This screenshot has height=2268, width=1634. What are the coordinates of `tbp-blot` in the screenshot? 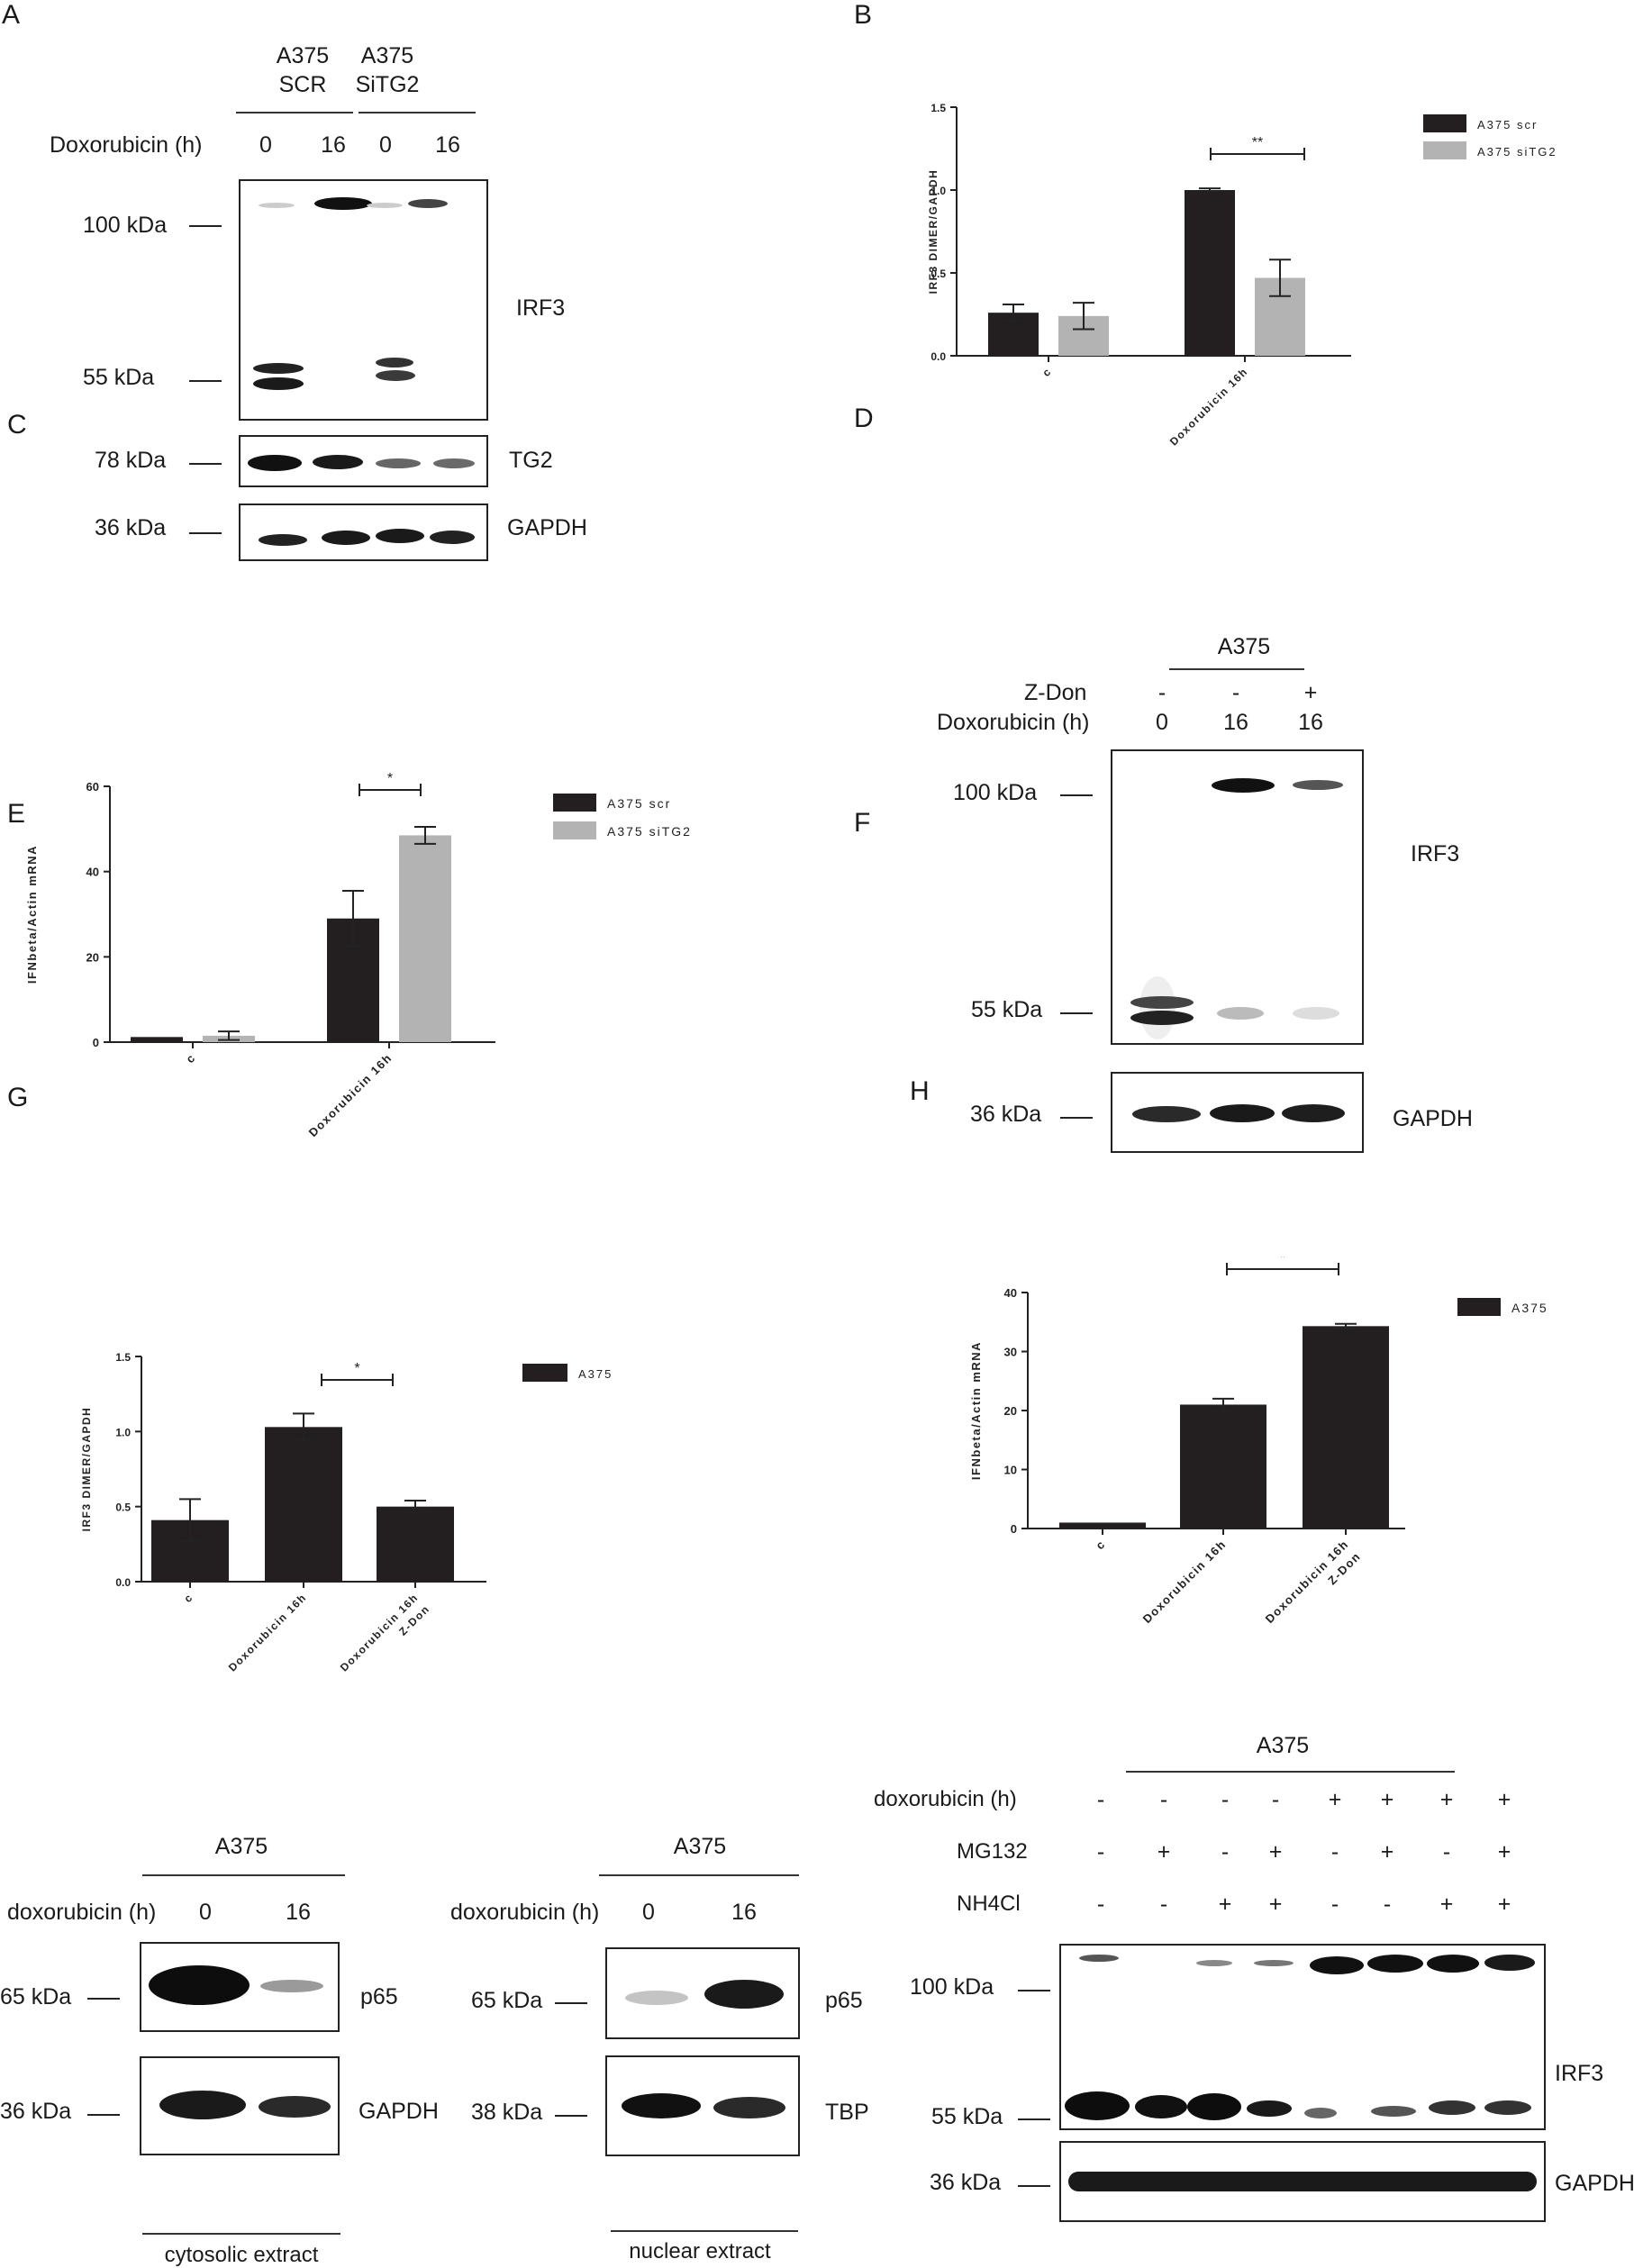 It's located at (702, 2105).